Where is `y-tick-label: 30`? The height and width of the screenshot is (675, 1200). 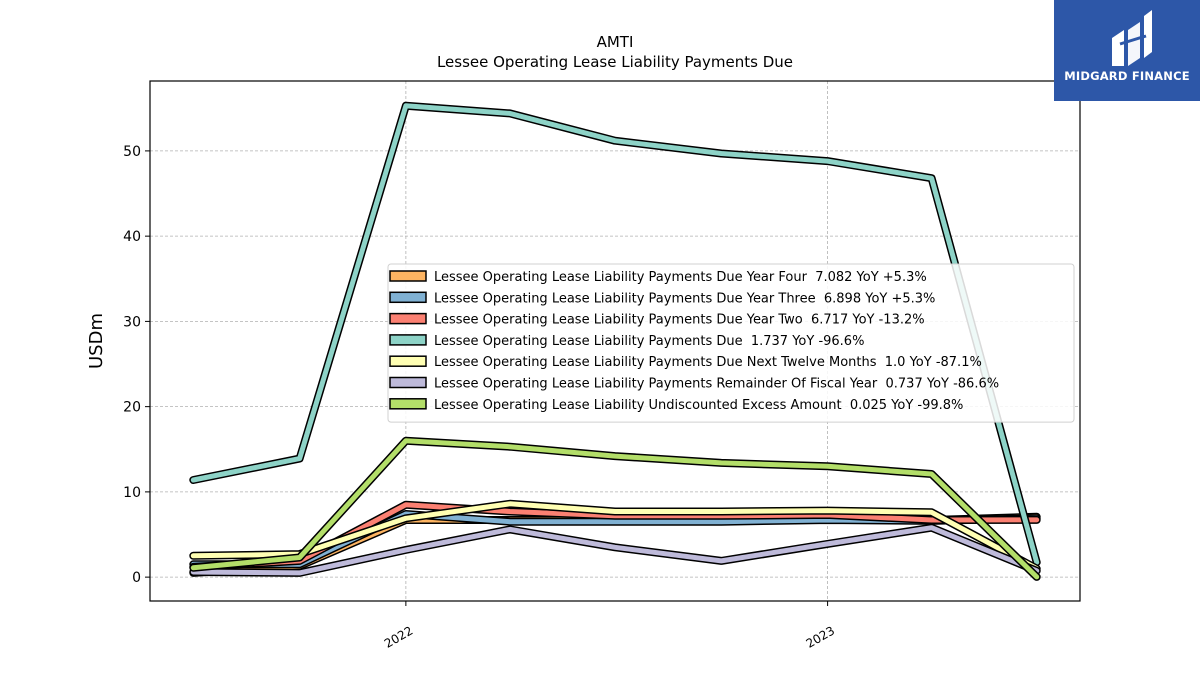
y-tick-label: 30 is located at coordinates (132, 322).